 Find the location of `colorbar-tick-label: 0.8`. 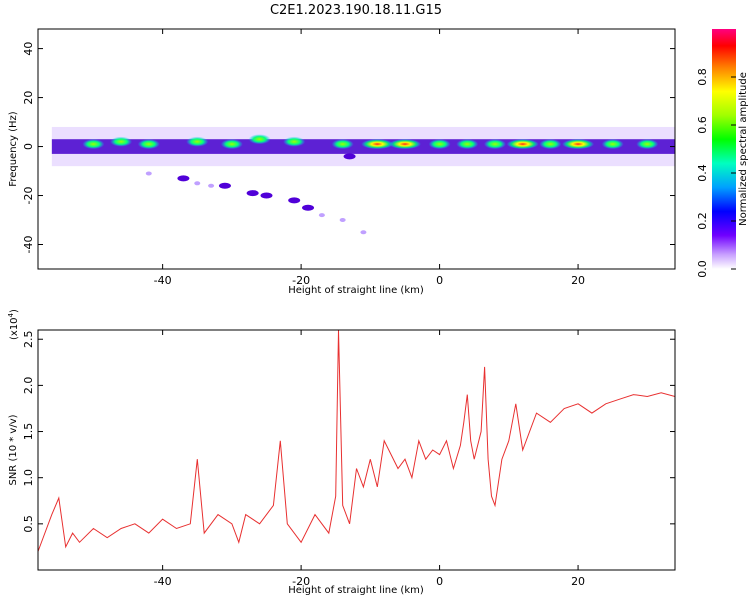

colorbar-tick-label: 0.8 is located at coordinates (702, 77).